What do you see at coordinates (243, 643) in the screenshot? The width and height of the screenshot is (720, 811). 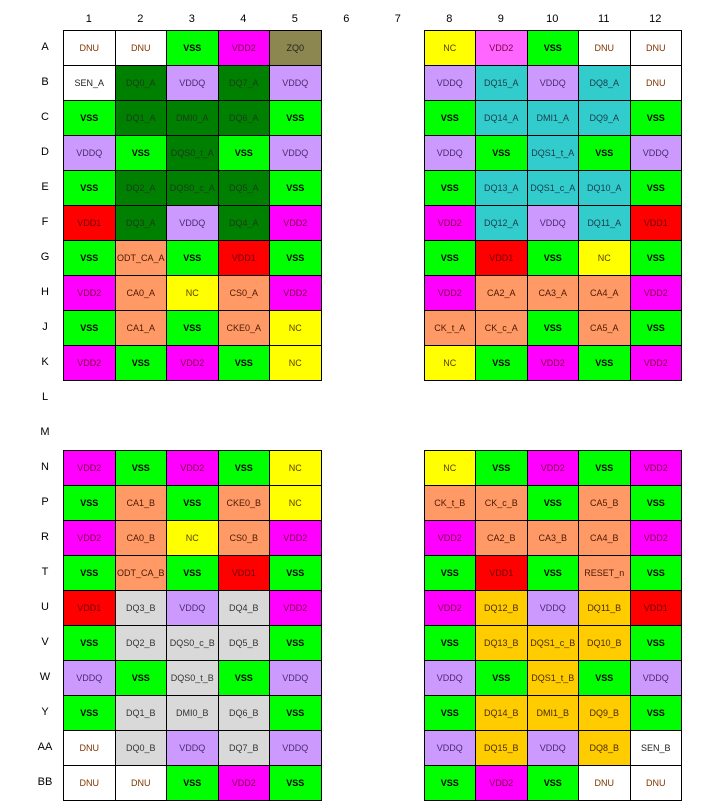 I see `ball-cell: DQ5_B` at bounding box center [243, 643].